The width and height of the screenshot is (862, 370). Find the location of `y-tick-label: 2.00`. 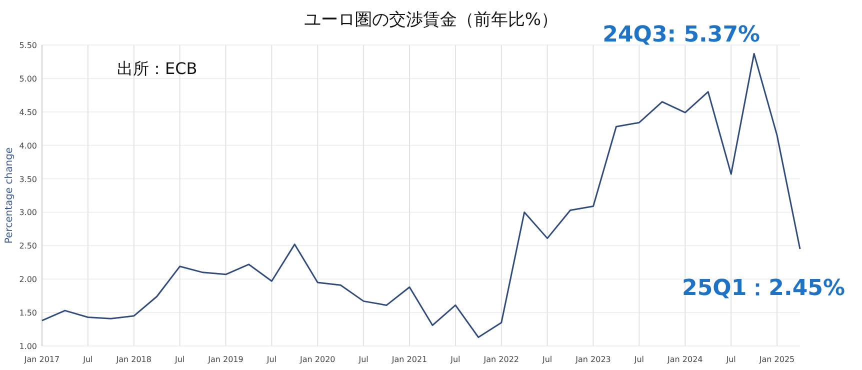

y-tick-label: 2.00 is located at coordinates (28, 279).